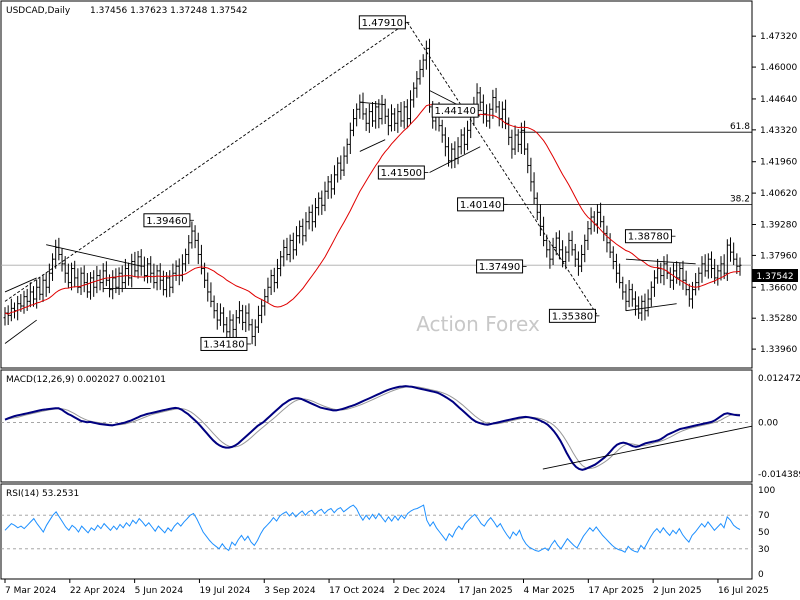  I want to click on rsi-tick-label: 30, so click(764, 550).